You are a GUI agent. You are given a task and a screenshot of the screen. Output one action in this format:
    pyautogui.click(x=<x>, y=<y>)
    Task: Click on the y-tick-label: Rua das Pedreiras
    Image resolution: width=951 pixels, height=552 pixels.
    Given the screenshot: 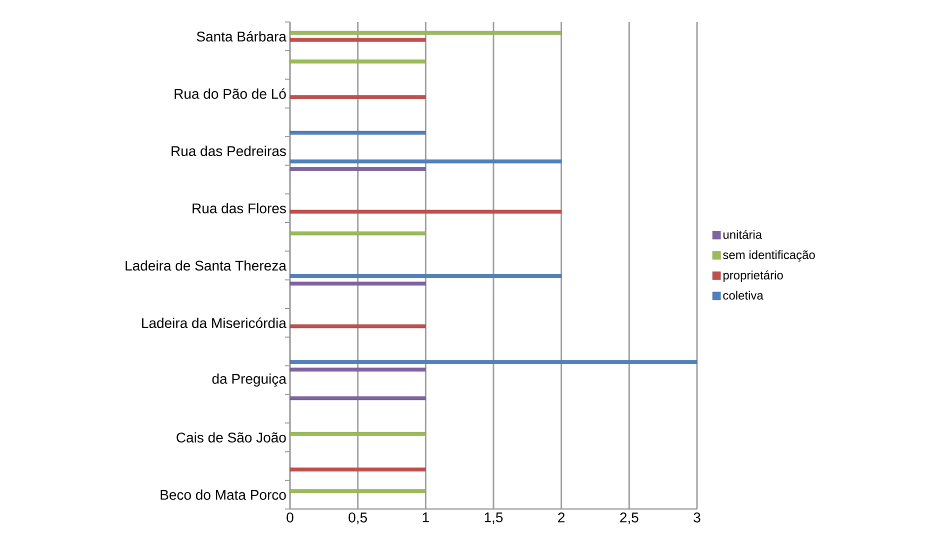 What is the action you would take?
    pyautogui.click(x=229, y=151)
    